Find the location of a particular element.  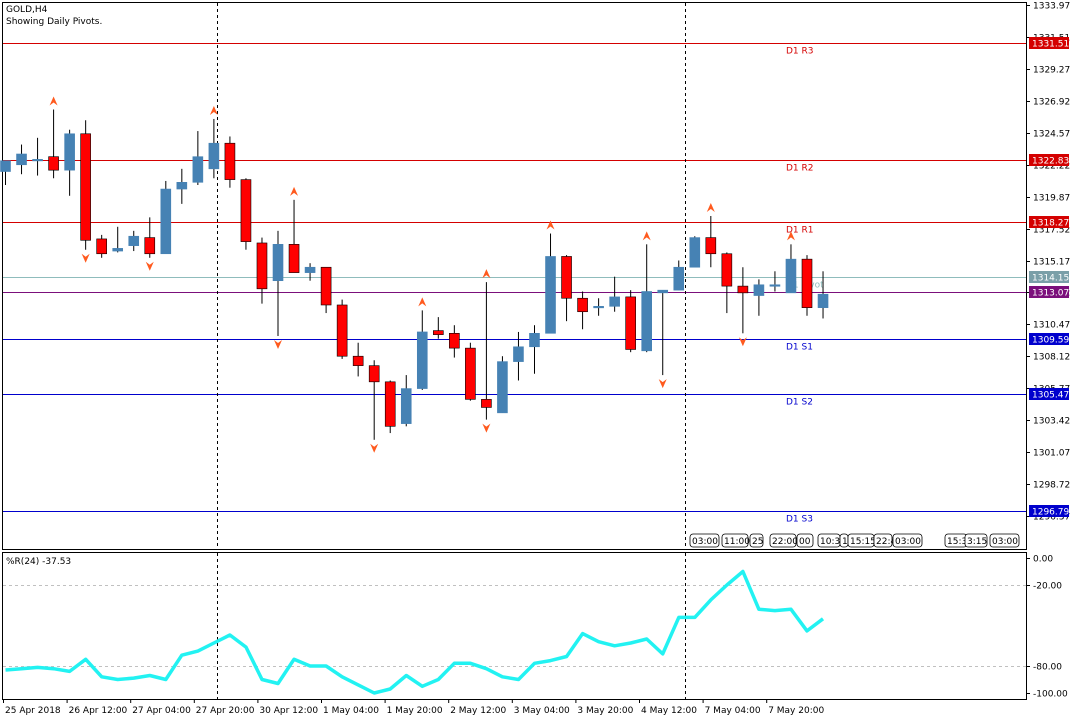

price-tick-label: 1324.57 is located at coordinates (1051, 135).